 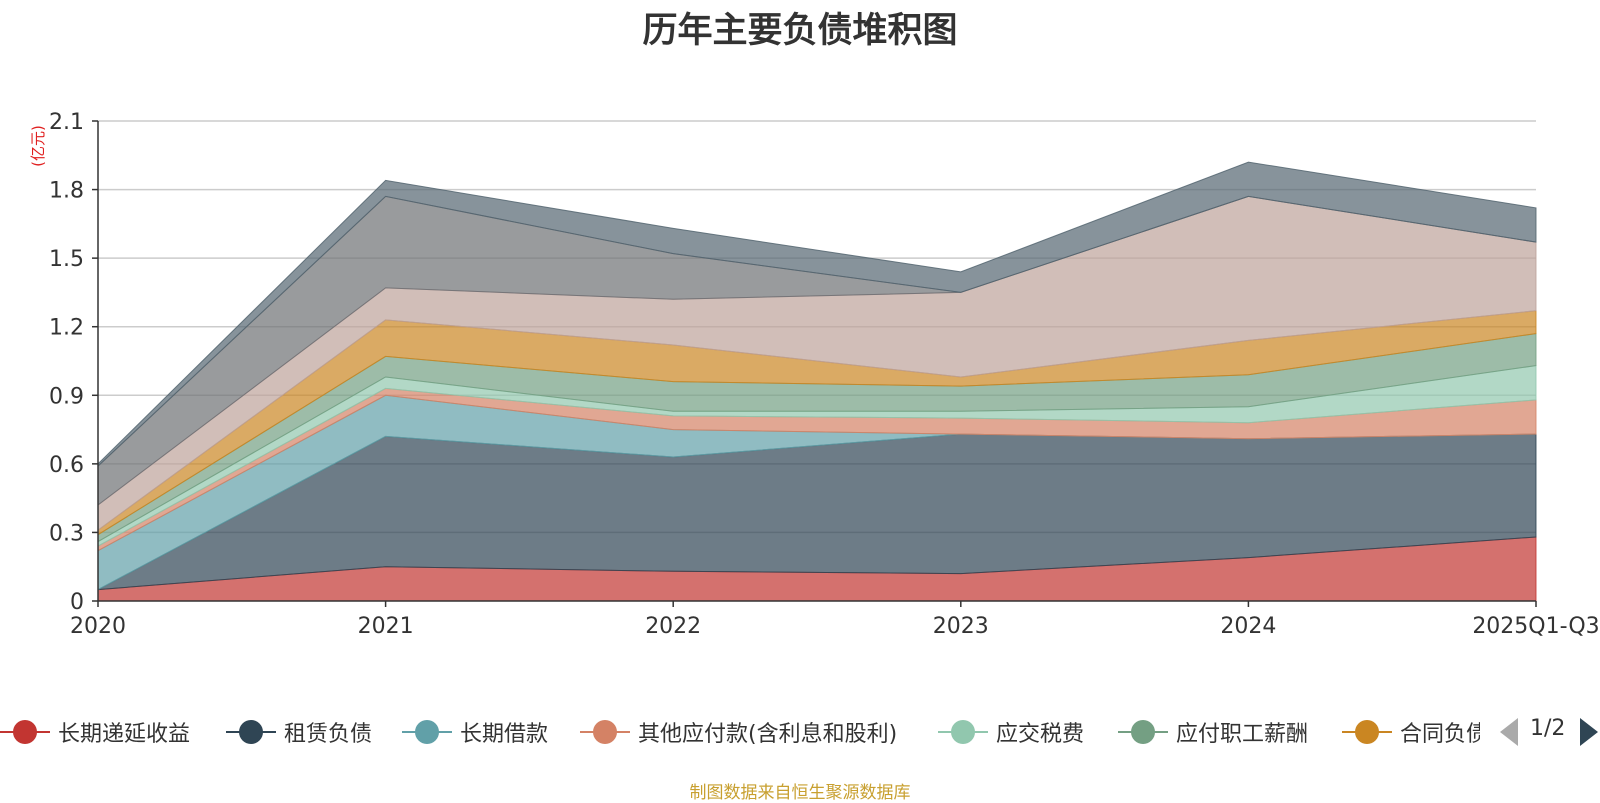 What do you see at coordinates (66, 533) in the screenshot?
I see `y-tick-label: 0.3` at bounding box center [66, 533].